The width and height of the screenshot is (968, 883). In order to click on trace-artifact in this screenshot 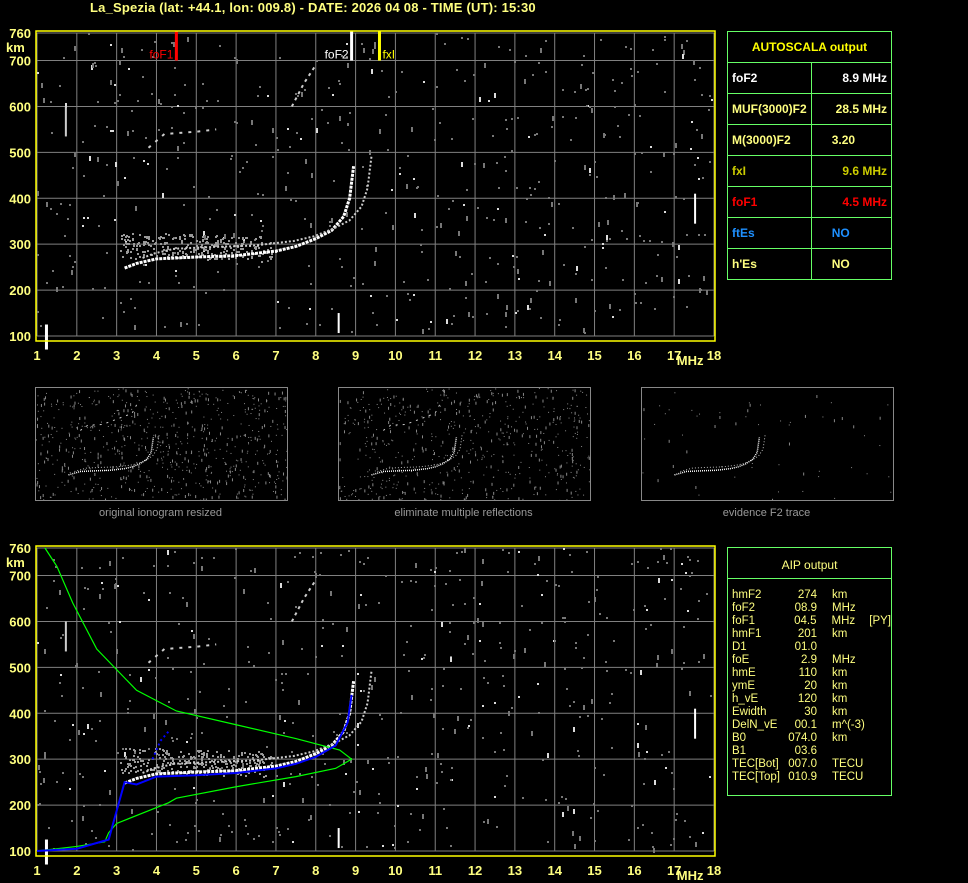, I will do `click(46, 337)`.